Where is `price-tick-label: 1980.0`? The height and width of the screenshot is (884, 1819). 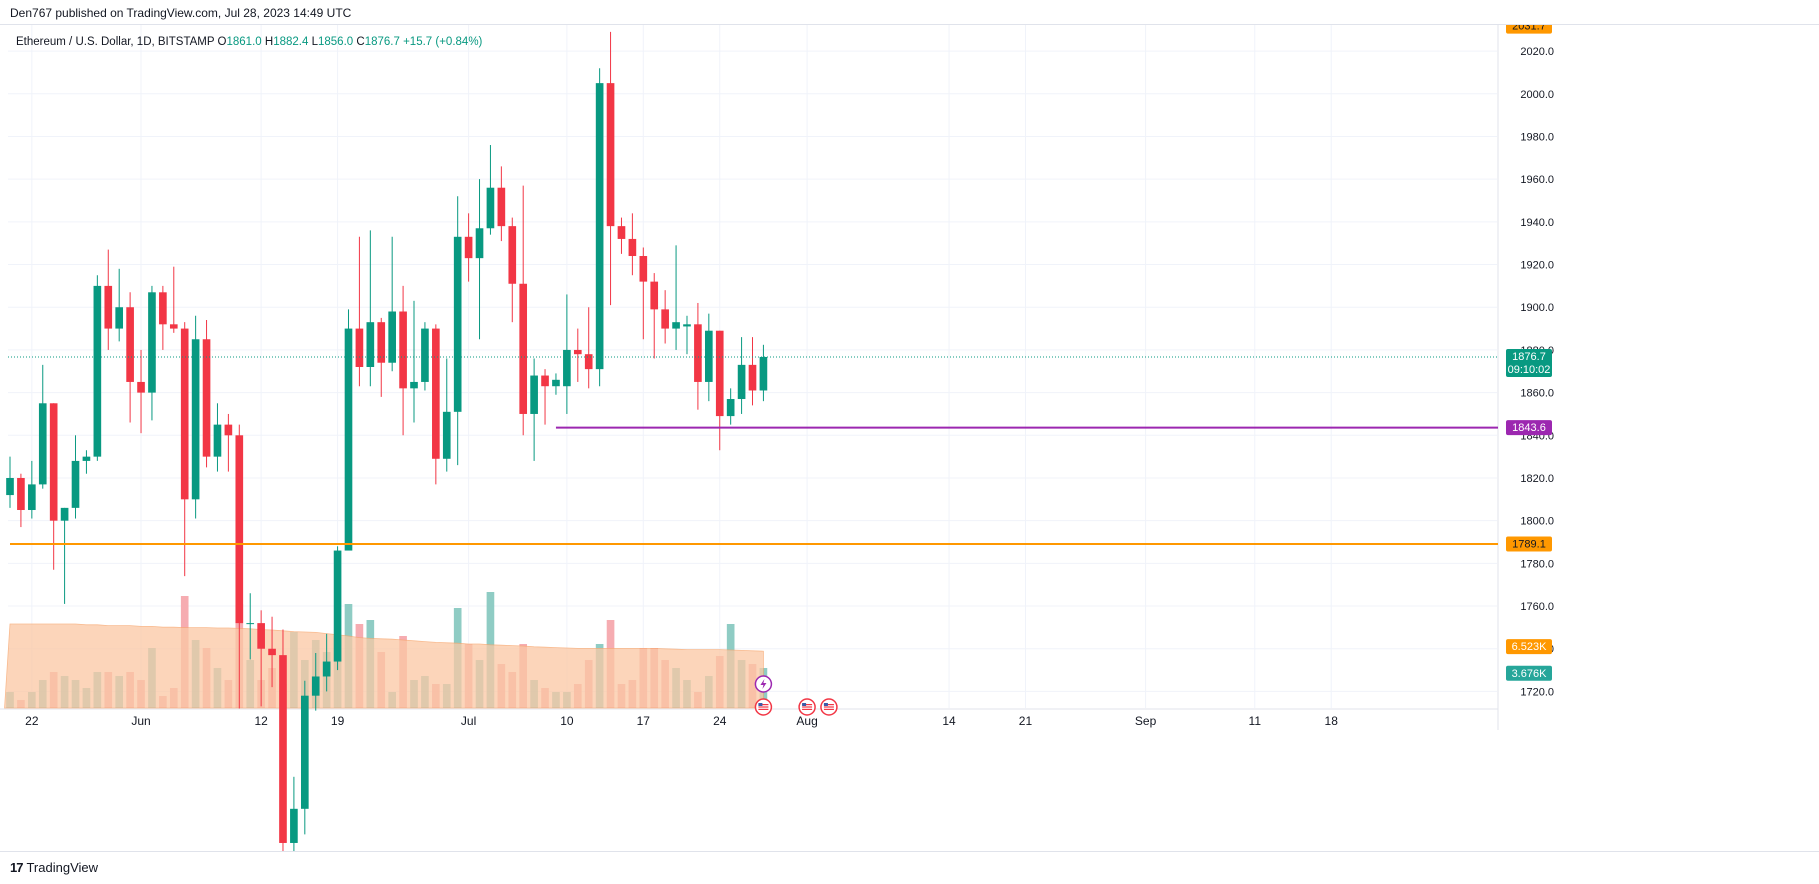
price-tick-label: 1980.0 is located at coordinates (1537, 137).